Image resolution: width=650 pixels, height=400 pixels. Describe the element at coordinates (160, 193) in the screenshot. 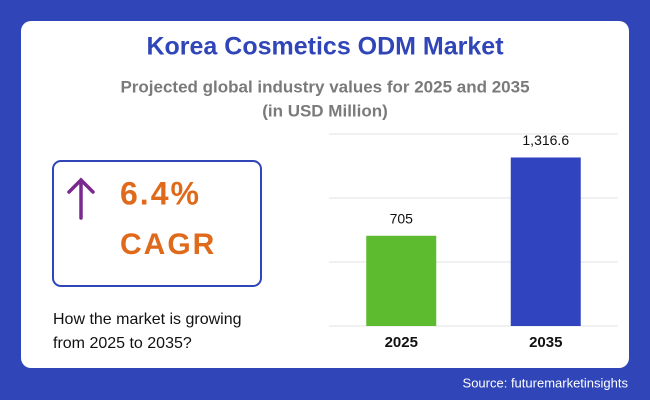

I see `cagr-value: 6.4%` at that location.